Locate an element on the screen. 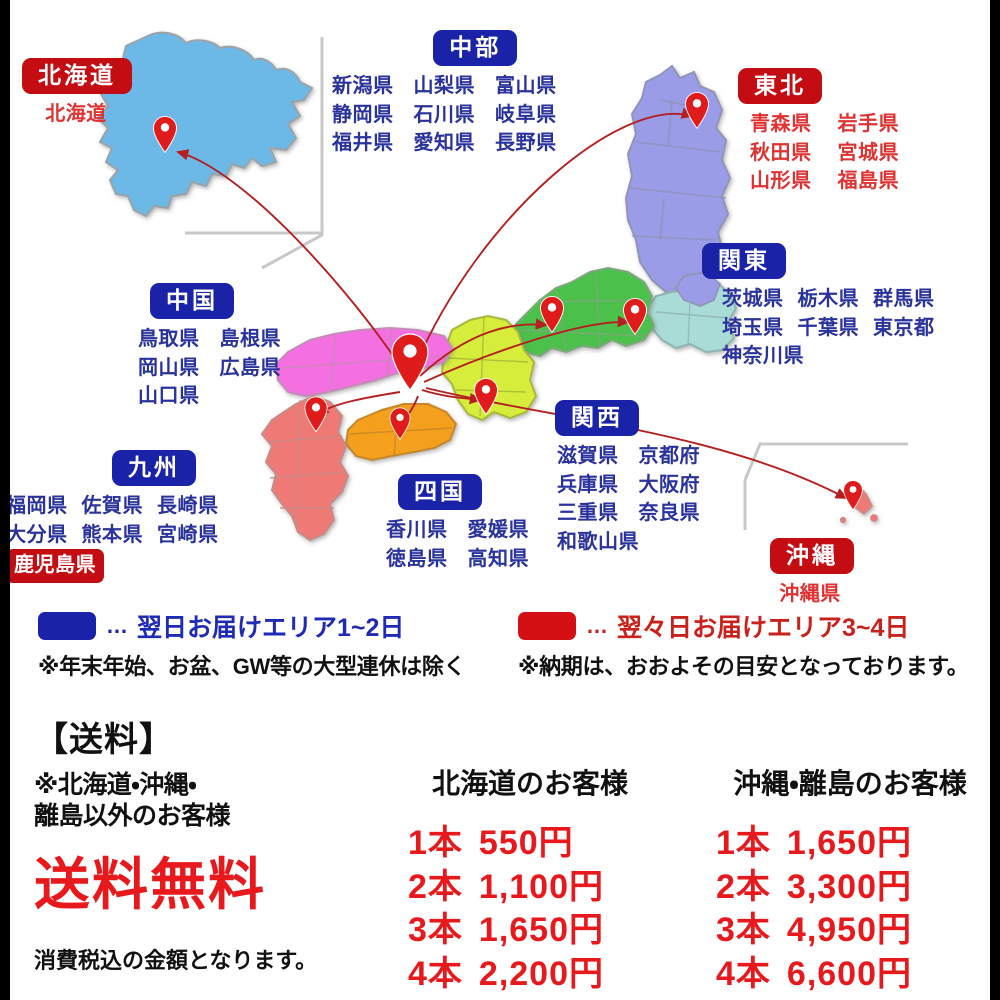 This screenshot has height=1000, width=1000. price-list-okinawa: 1本 1,650円 2本 3,300円 3本 4,950円 4本 6,600円 is located at coordinates (850, 909).